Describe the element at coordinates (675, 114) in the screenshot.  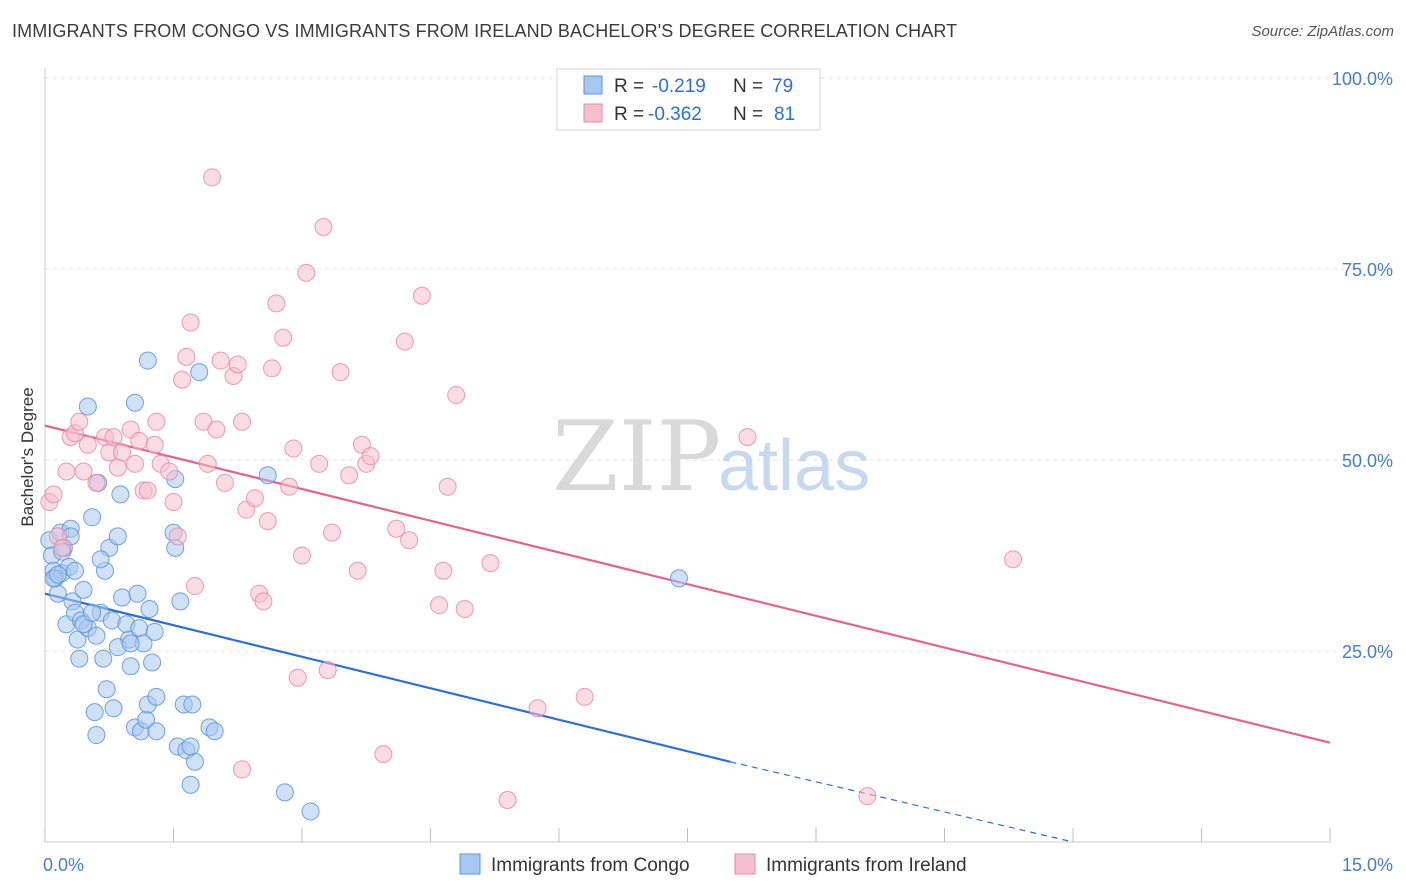
I see `legend-r-value-ireland: -0.362` at that location.